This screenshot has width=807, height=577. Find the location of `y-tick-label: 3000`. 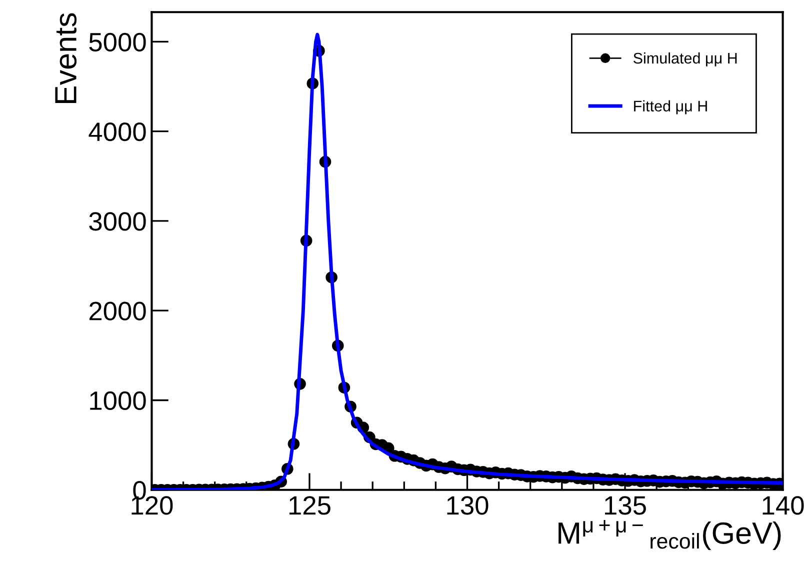

y-tick-label: 3000 is located at coordinates (117, 221).